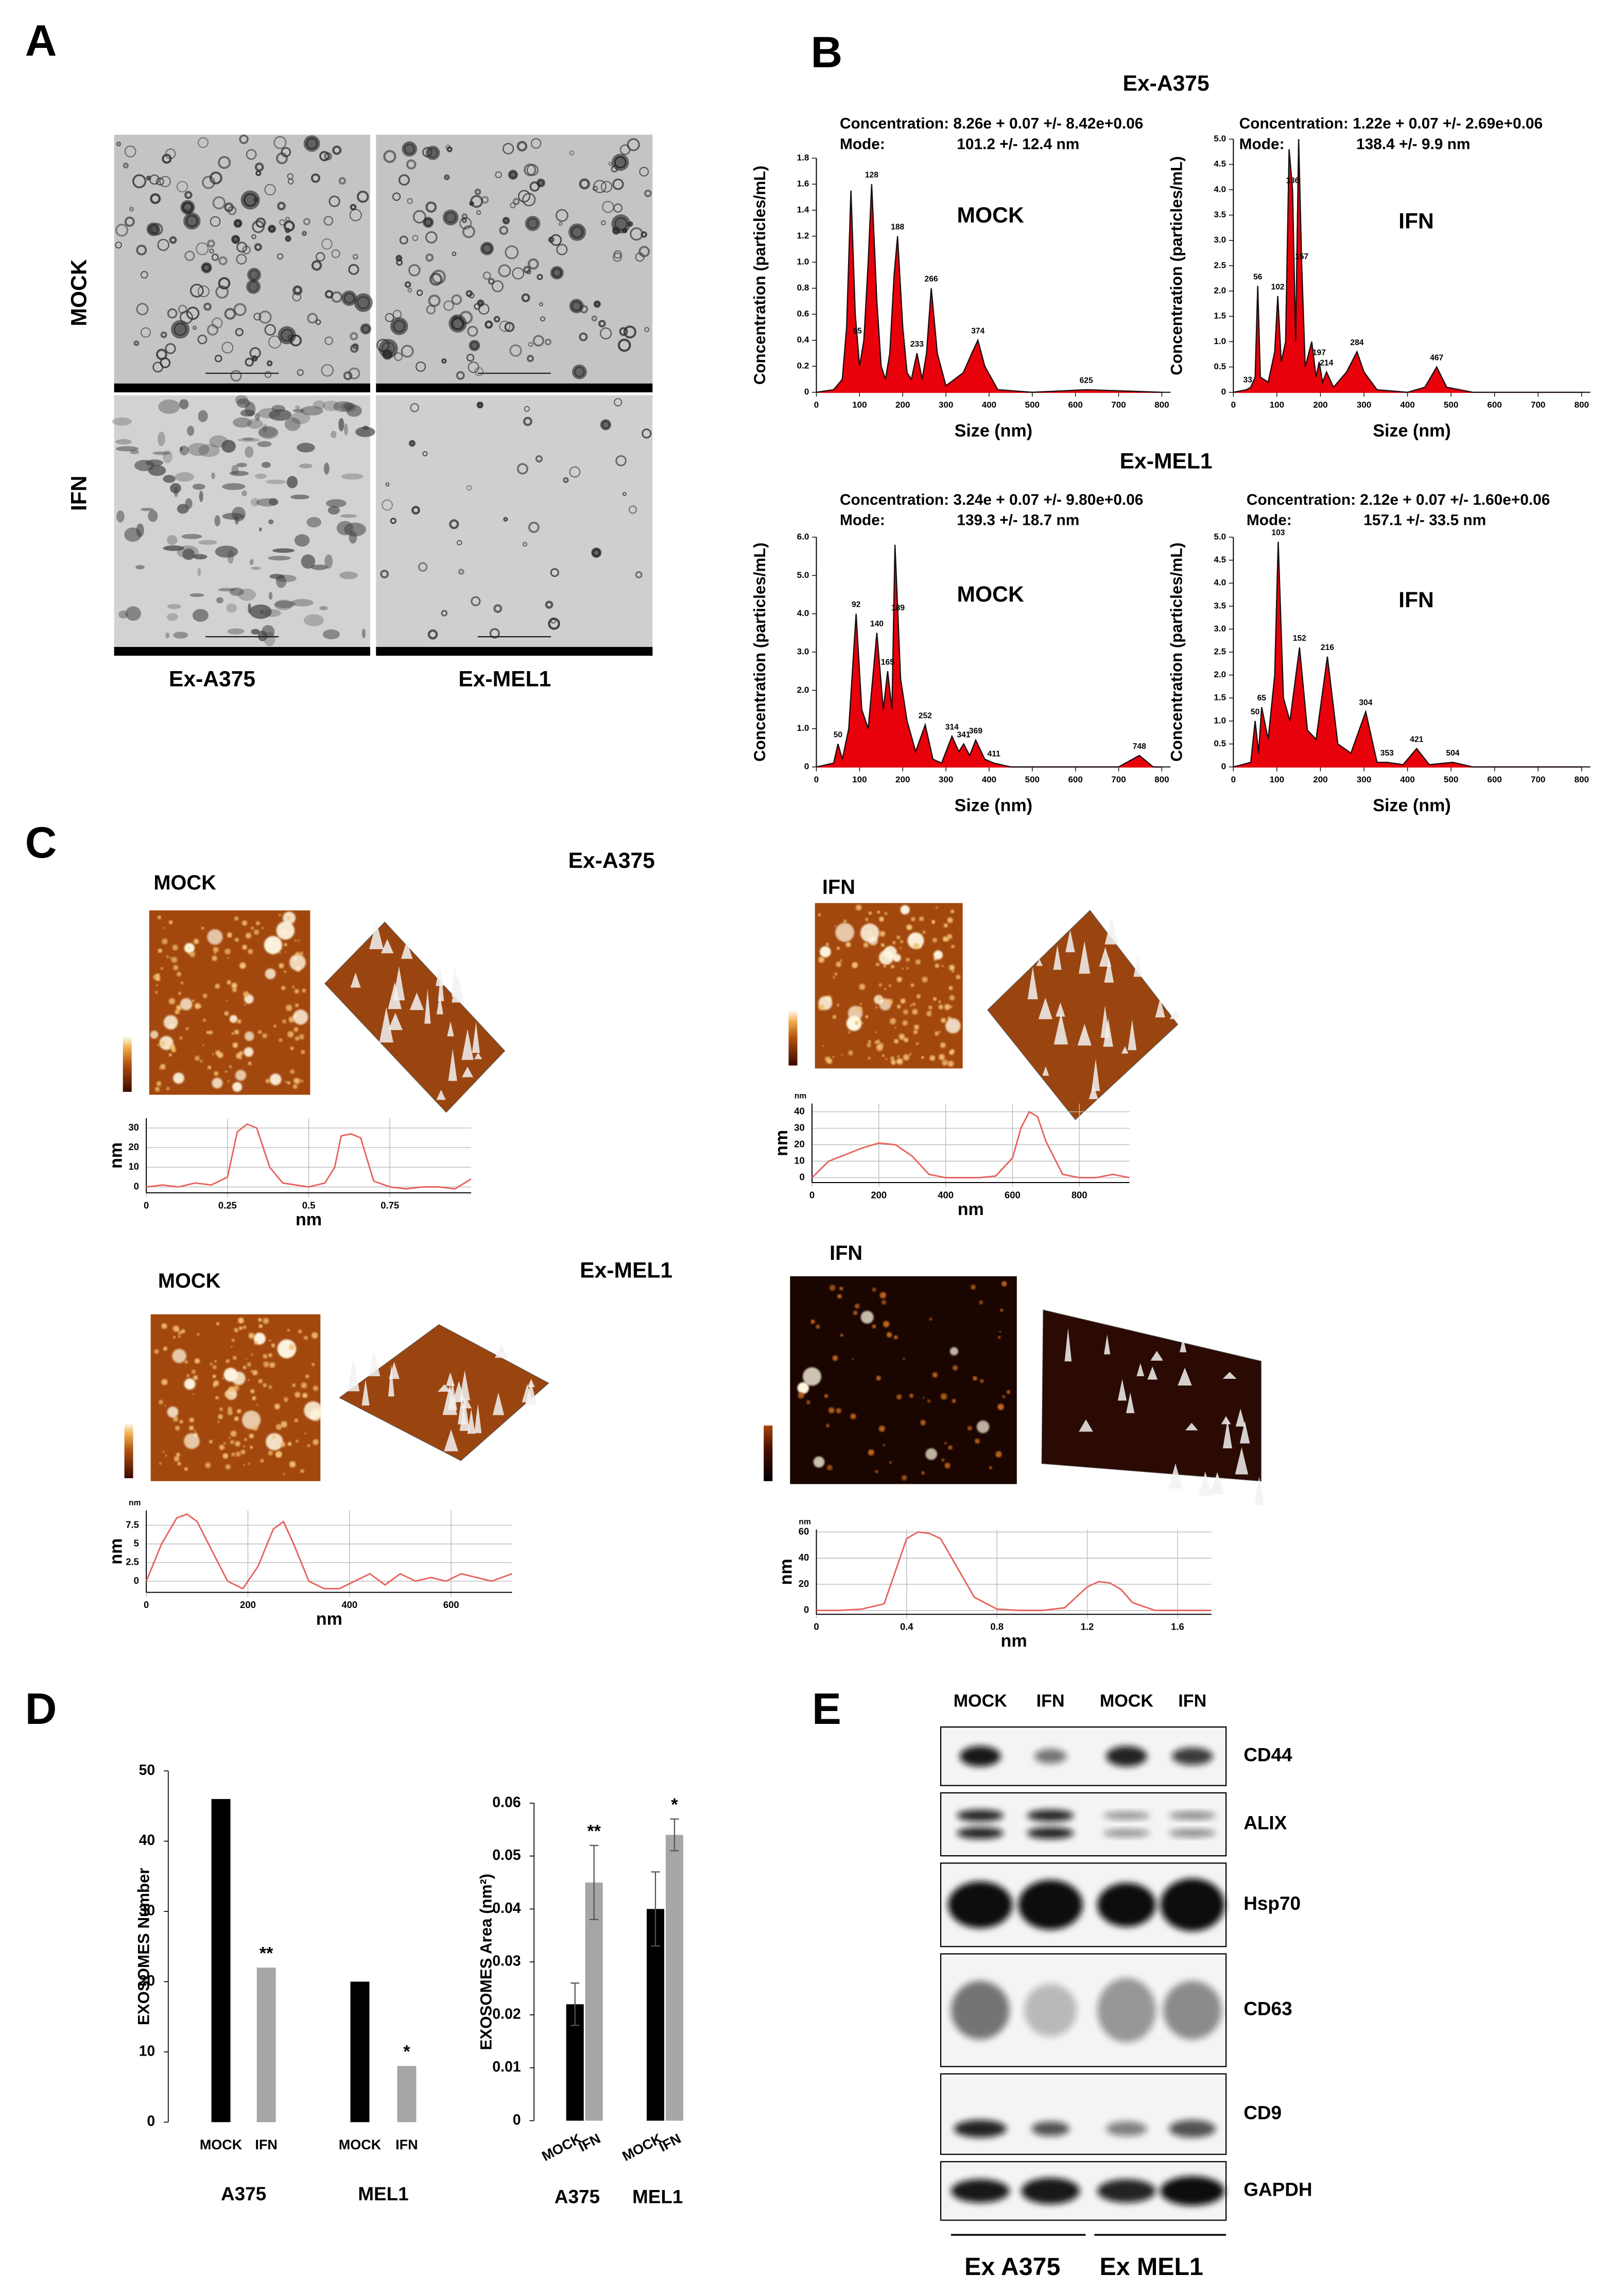 The width and height of the screenshot is (1624, 2292). I want to click on category-label: MOCK, so click(561, 2147).